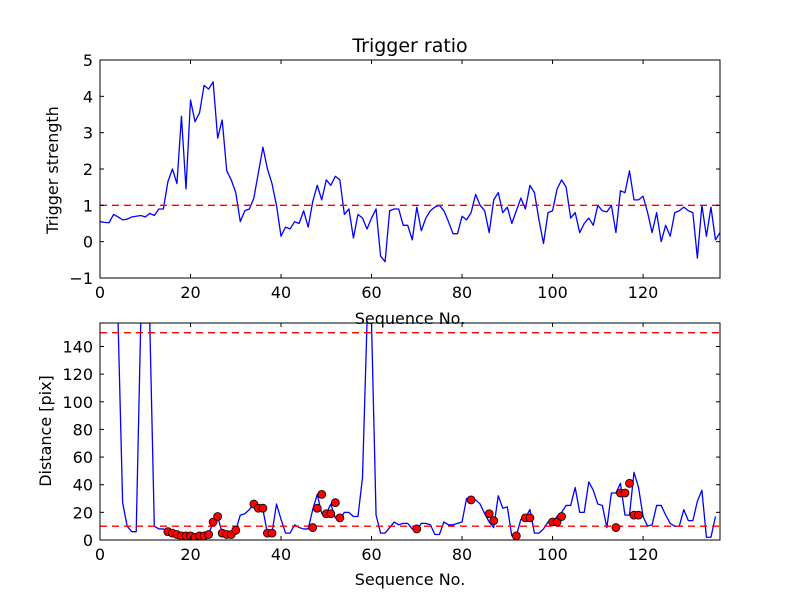 This screenshot has height=600, width=800. Describe the element at coordinates (77, 402) in the screenshot. I see `y-tick-label: 100` at that location.